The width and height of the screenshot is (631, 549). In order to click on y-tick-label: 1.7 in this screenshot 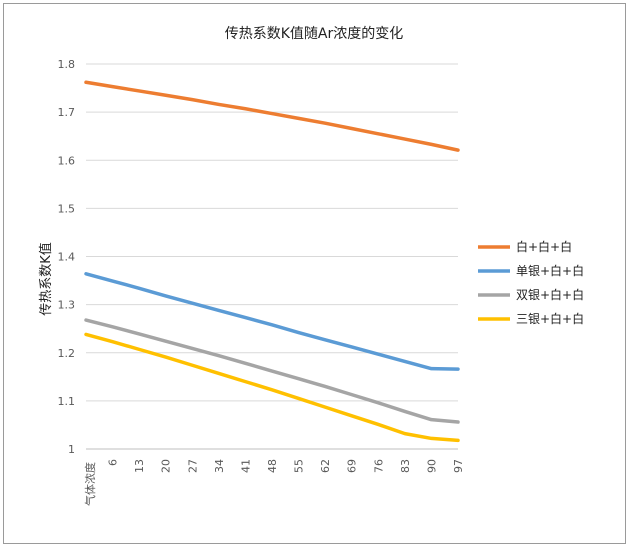, I will do `click(67, 112)`.